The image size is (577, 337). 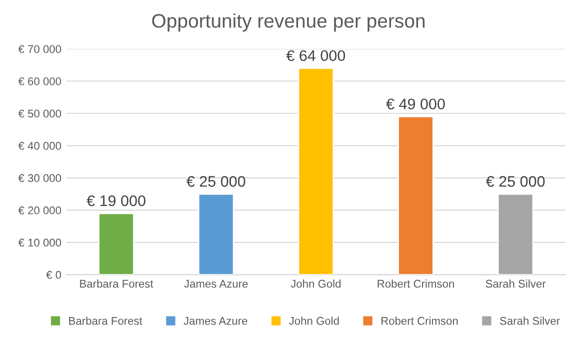 I want to click on x-tick-label: Robert Crimson, so click(x=416, y=284).